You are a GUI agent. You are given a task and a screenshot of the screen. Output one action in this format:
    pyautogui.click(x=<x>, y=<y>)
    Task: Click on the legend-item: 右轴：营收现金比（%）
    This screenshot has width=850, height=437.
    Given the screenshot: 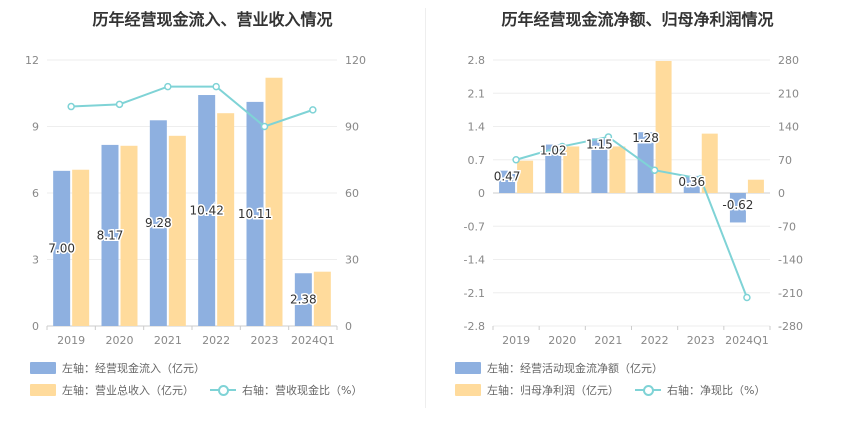 What is the action you would take?
    pyautogui.click(x=286, y=390)
    